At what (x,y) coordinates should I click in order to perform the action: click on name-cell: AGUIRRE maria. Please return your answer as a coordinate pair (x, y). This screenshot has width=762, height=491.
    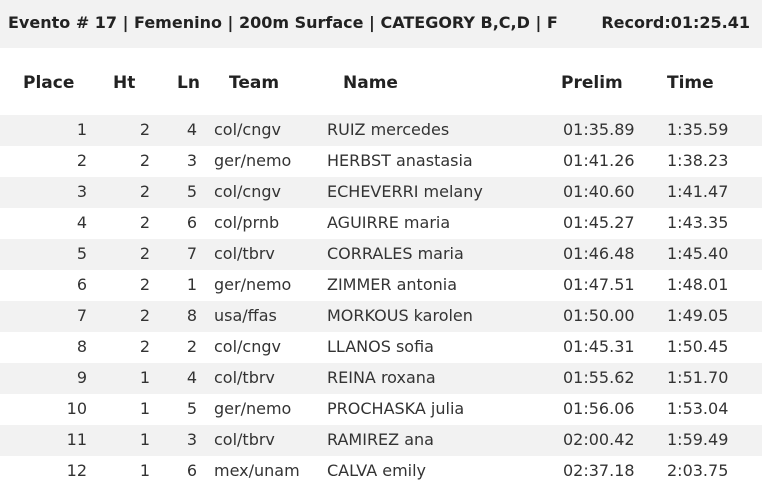
    Looking at the image, I should click on (389, 222).